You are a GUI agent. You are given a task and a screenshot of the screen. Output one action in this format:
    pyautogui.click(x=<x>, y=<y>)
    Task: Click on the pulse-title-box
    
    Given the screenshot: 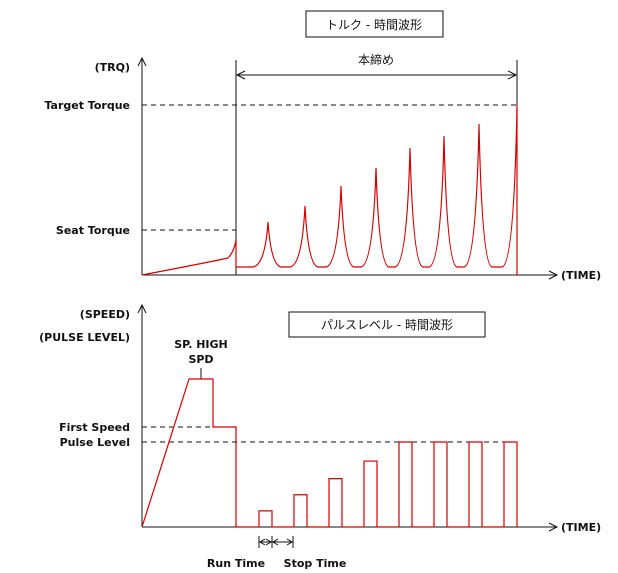 What is the action you would take?
    pyautogui.click(x=387, y=324)
    